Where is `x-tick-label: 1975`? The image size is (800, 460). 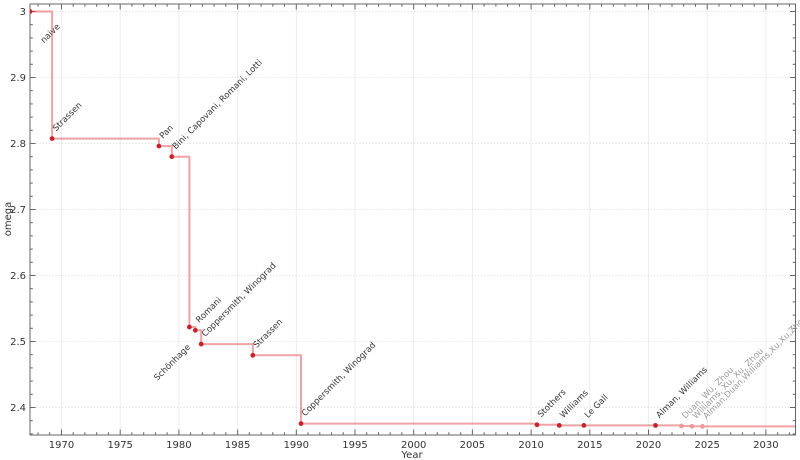 x-tick-label: 1975 is located at coordinates (119, 445).